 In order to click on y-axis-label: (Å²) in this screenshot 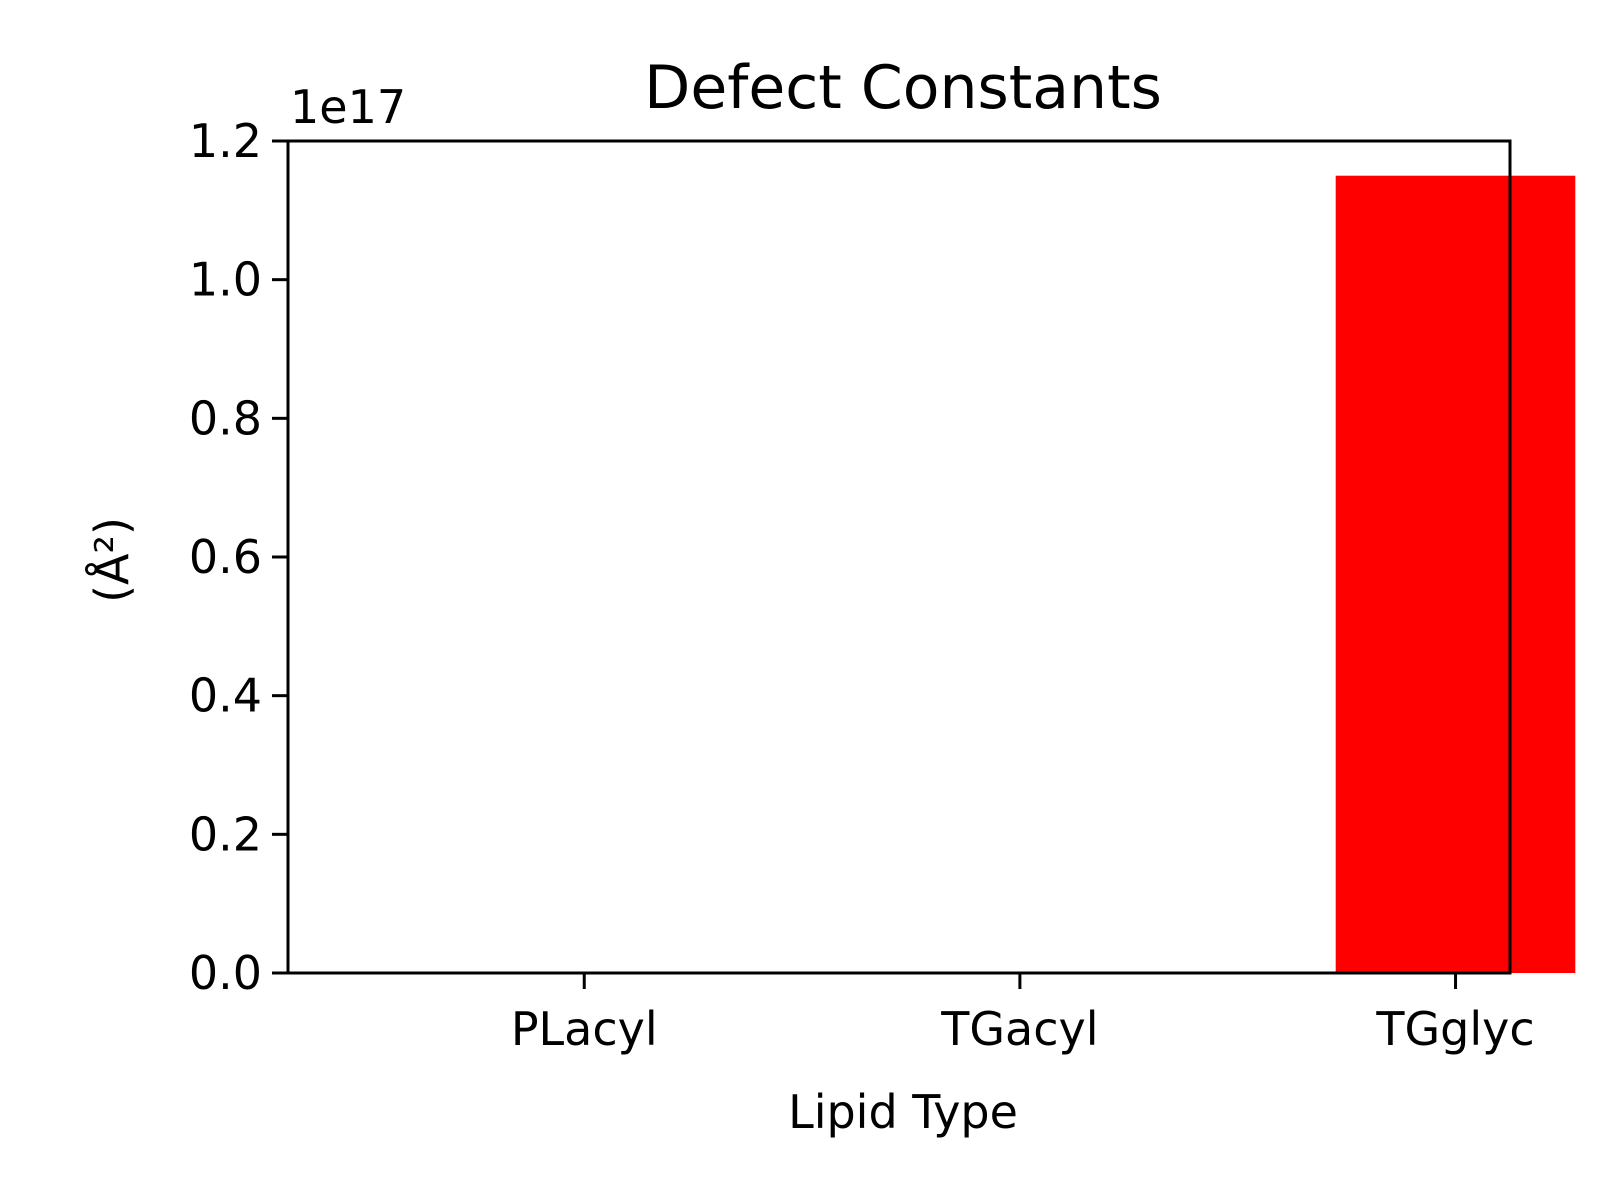, I will do `click(112, 560)`.